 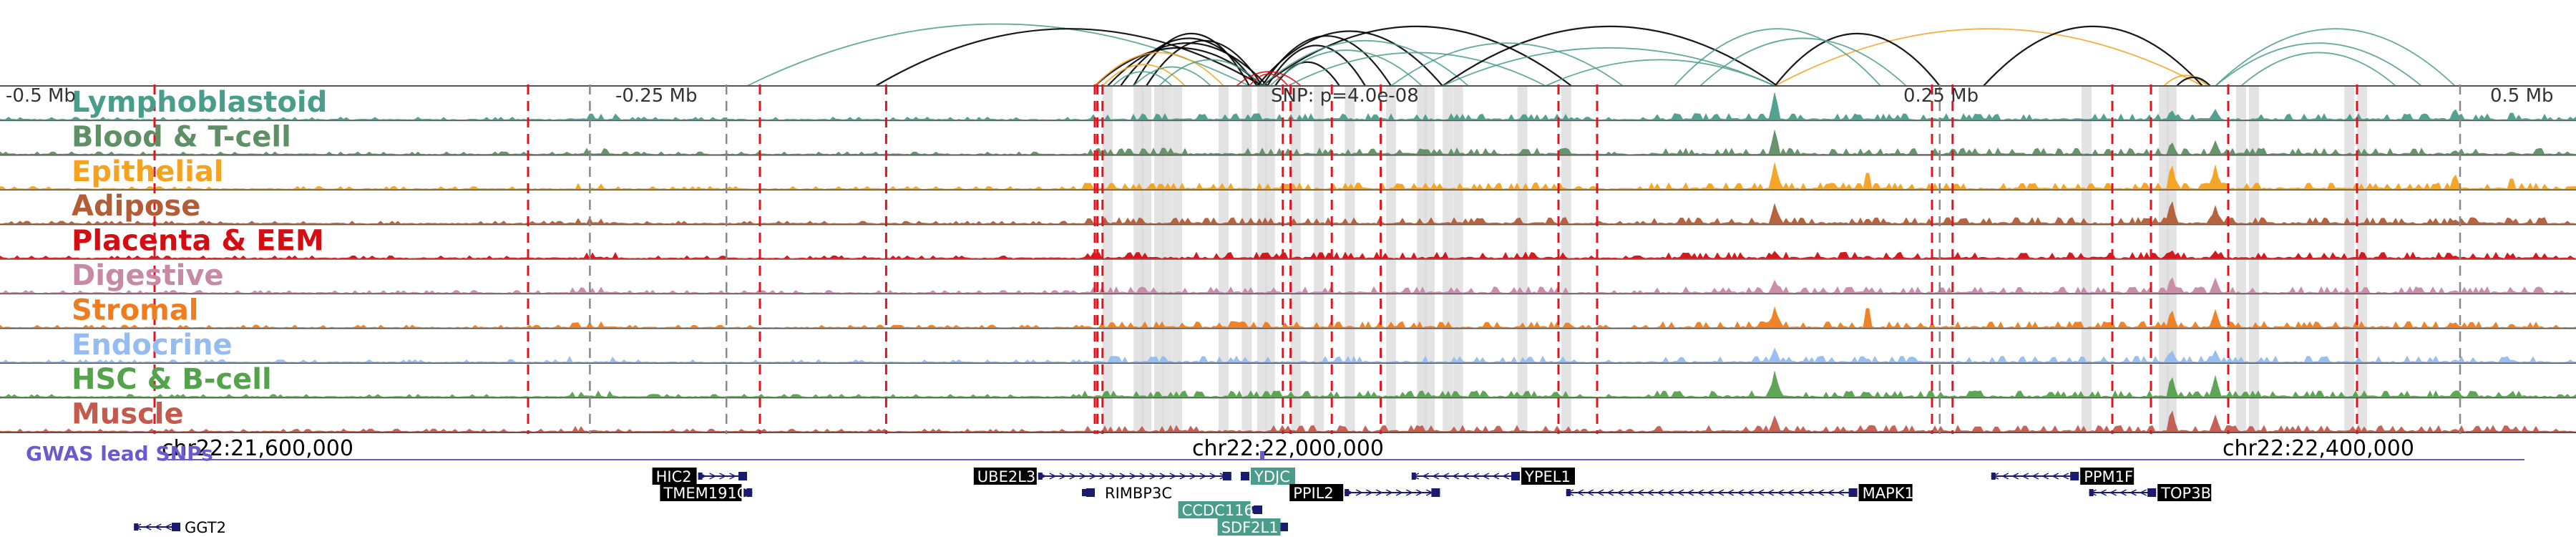 What do you see at coordinates (1218, 510) in the screenshot?
I see `gene-label: CCDC116` at bounding box center [1218, 510].